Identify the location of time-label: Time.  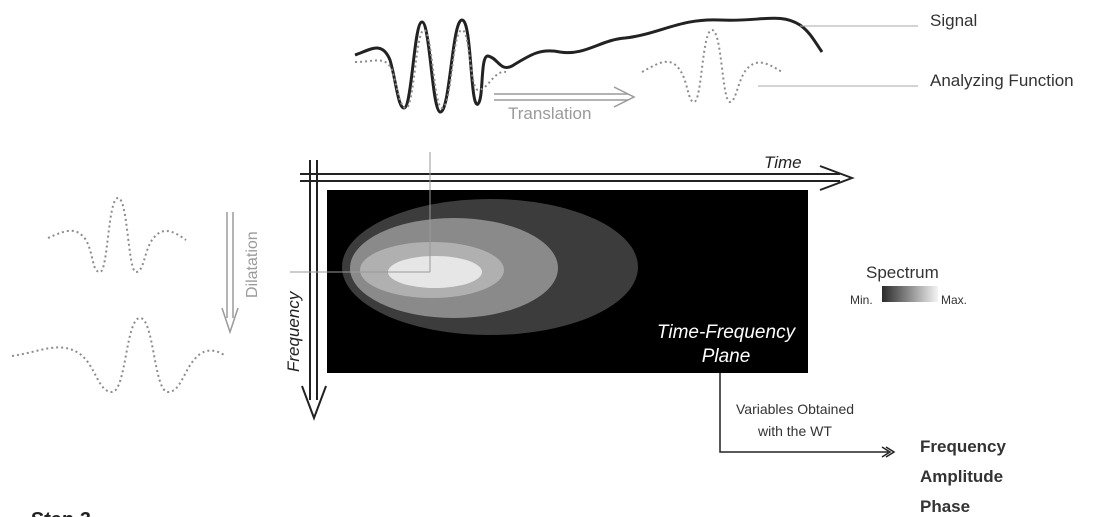
(783, 162).